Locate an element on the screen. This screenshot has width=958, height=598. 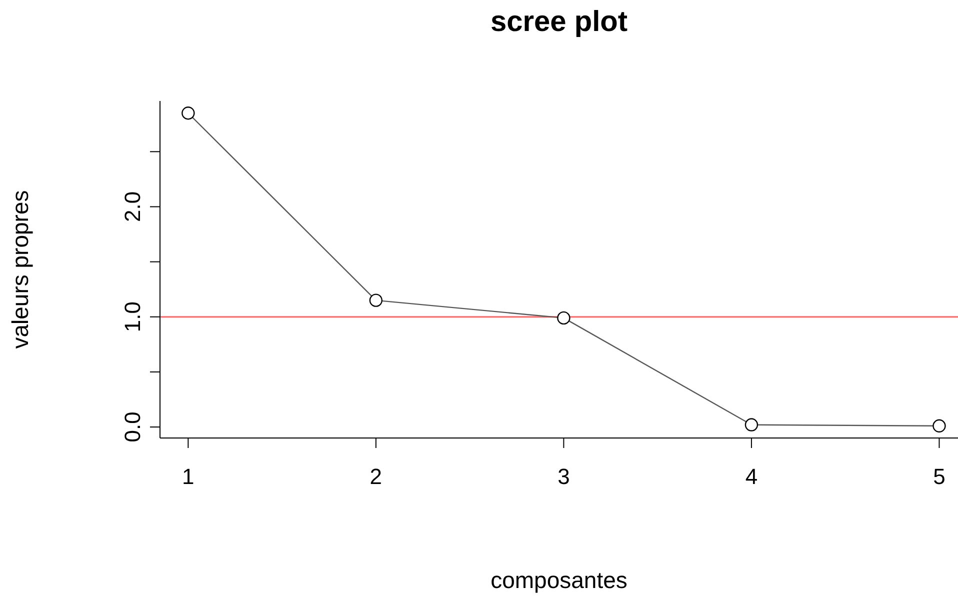
y-tick-label: 1.0 is located at coordinates (132, 317).